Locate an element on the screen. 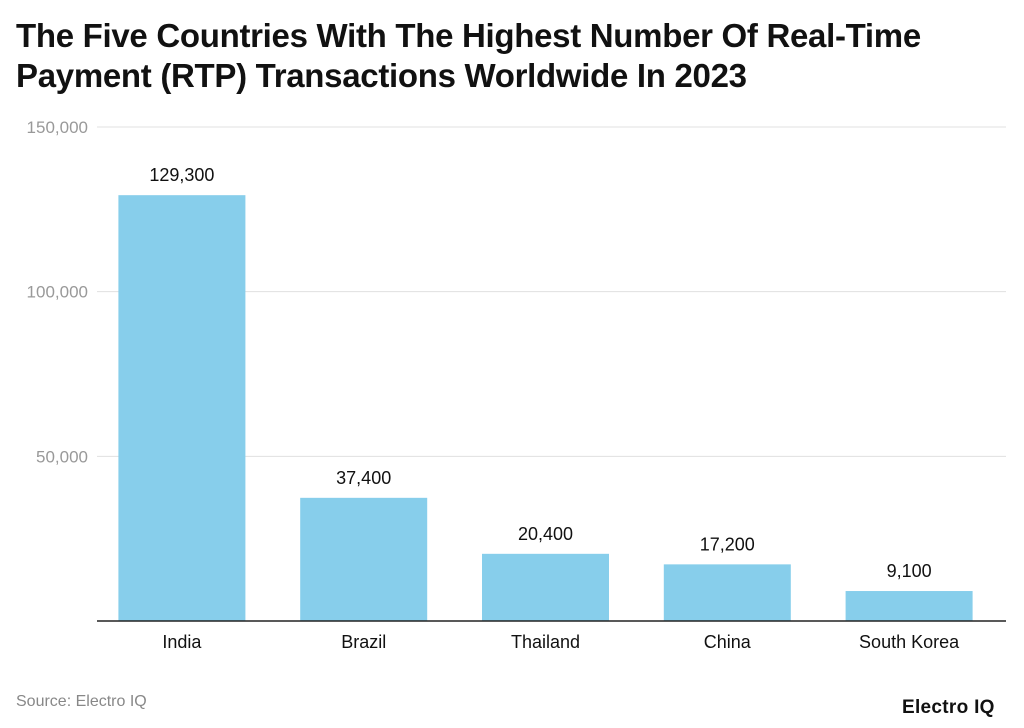 Image resolution: width=1024 pixels, height=728 pixels. data-label: 9,100 is located at coordinates (909, 571).